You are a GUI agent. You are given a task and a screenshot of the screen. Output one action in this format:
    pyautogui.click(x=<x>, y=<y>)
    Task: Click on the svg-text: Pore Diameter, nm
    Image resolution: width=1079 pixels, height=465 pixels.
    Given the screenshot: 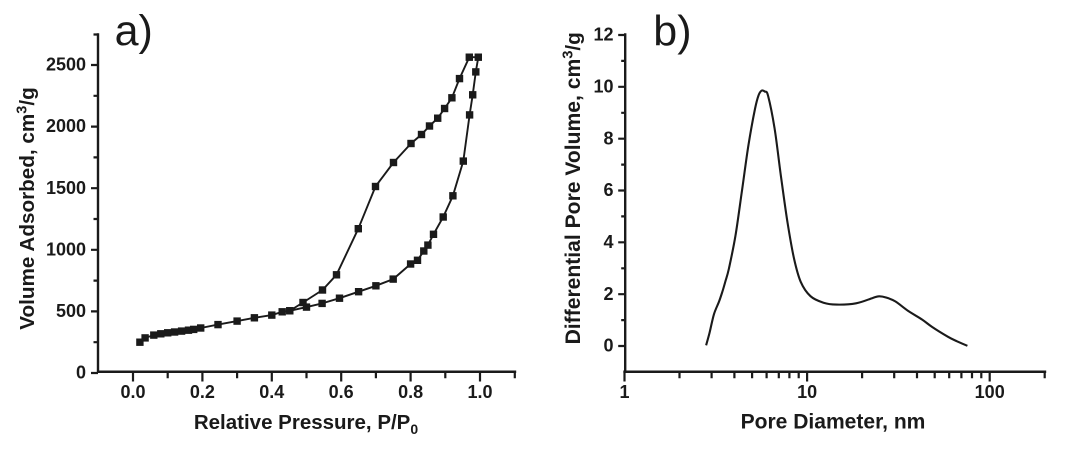 What is the action you would take?
    pyautogui.click(x=833, y=422)
    